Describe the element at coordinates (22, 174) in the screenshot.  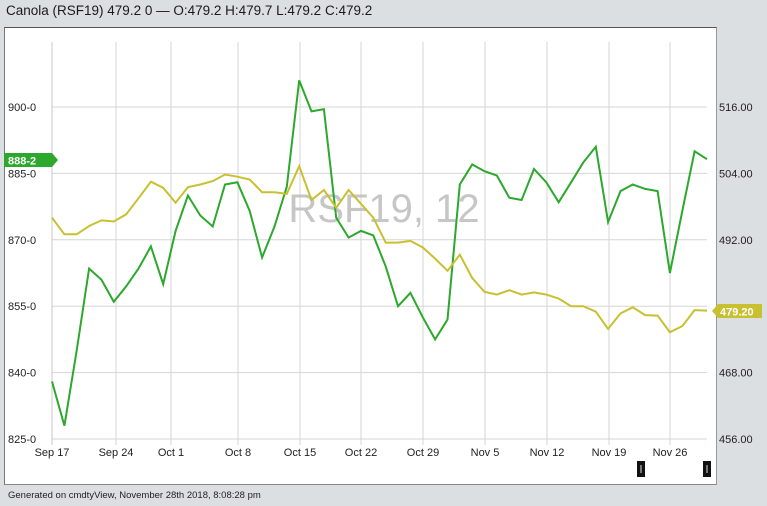
I see `left-axis-tick: 885-0` at that location.